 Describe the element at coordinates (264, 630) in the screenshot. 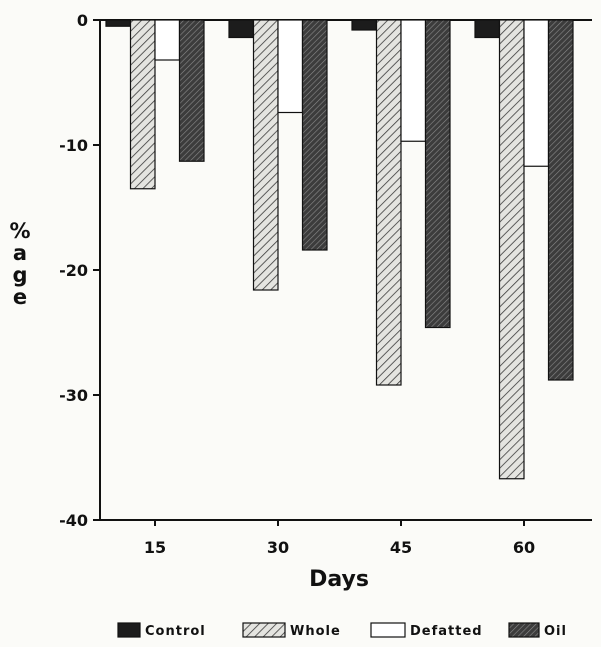

I see `legend-swatch-whole` at that location.